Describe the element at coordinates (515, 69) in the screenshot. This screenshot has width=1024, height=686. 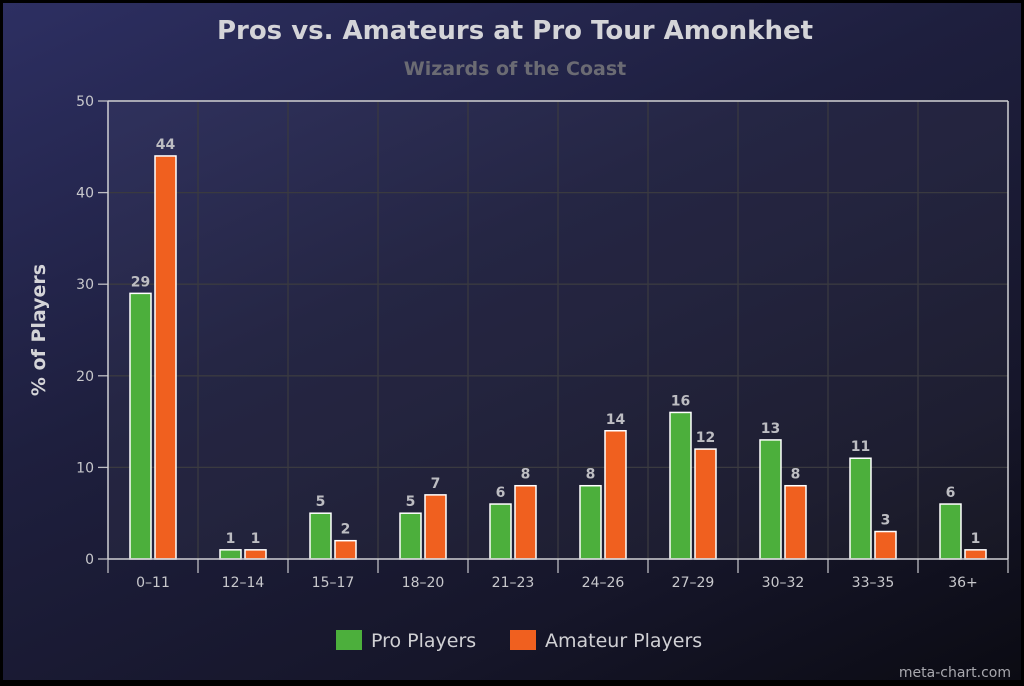
I see `chart-subtitle: Wizards of the Coast` at that location.